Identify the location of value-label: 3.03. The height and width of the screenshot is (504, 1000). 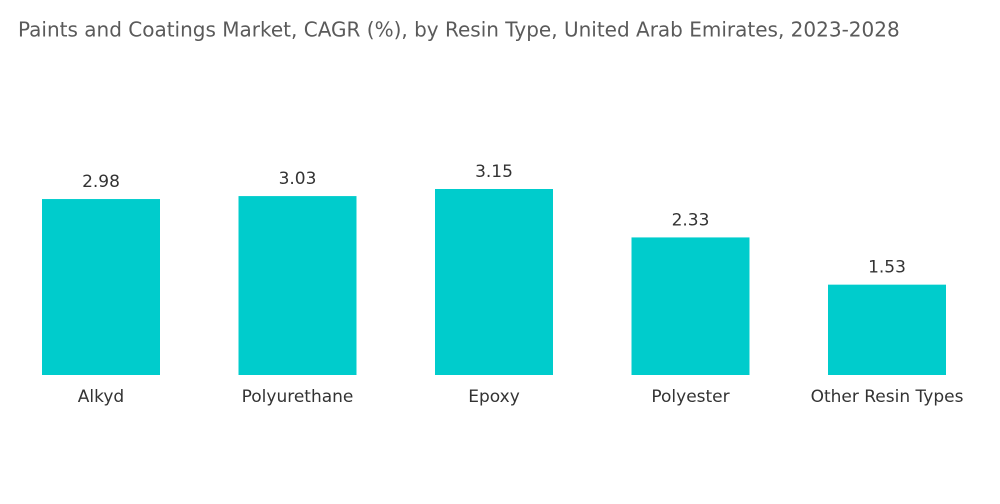
(298, 179).